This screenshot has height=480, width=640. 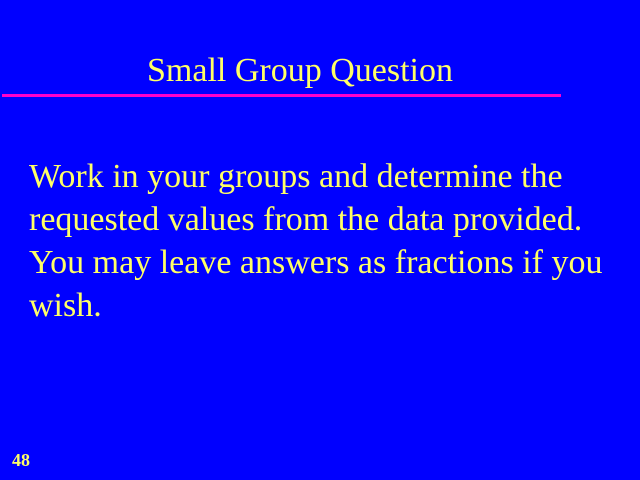 What do you see at coordinates (281, 95) in the screenshot?
I see `title-underline` at bounding box center [281, 95].